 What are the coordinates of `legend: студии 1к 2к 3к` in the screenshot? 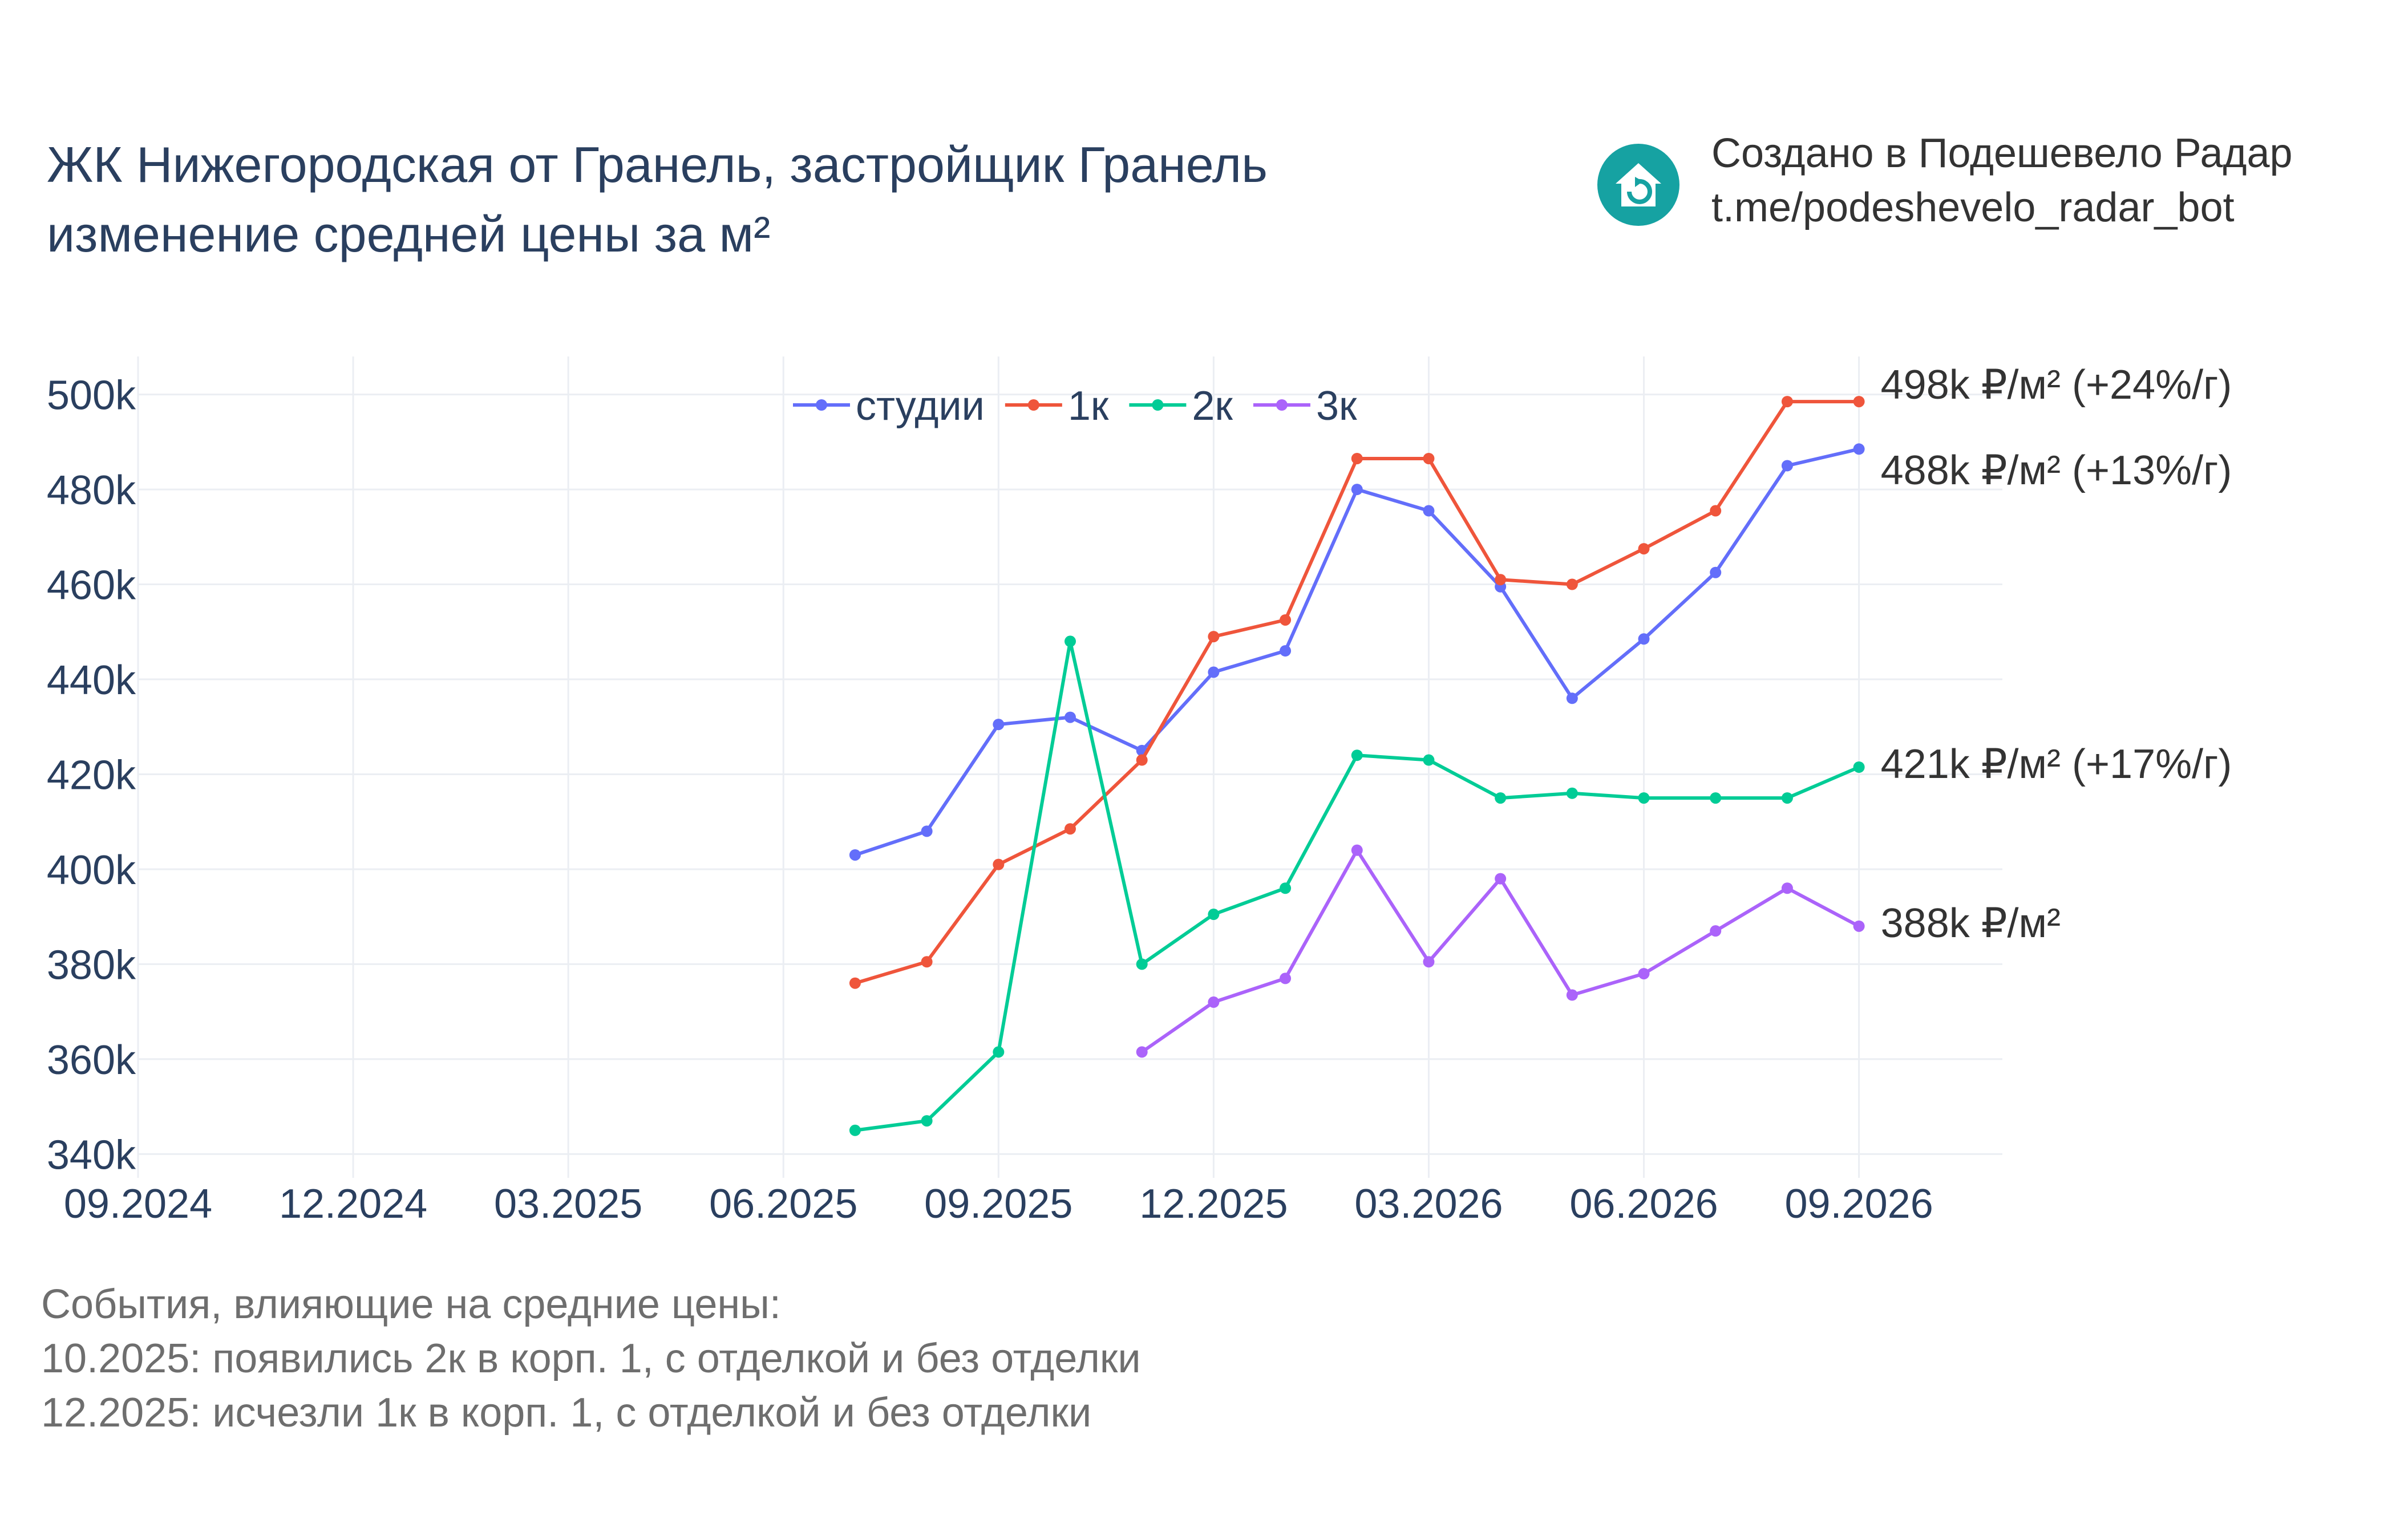 It's located at (1075, 406).